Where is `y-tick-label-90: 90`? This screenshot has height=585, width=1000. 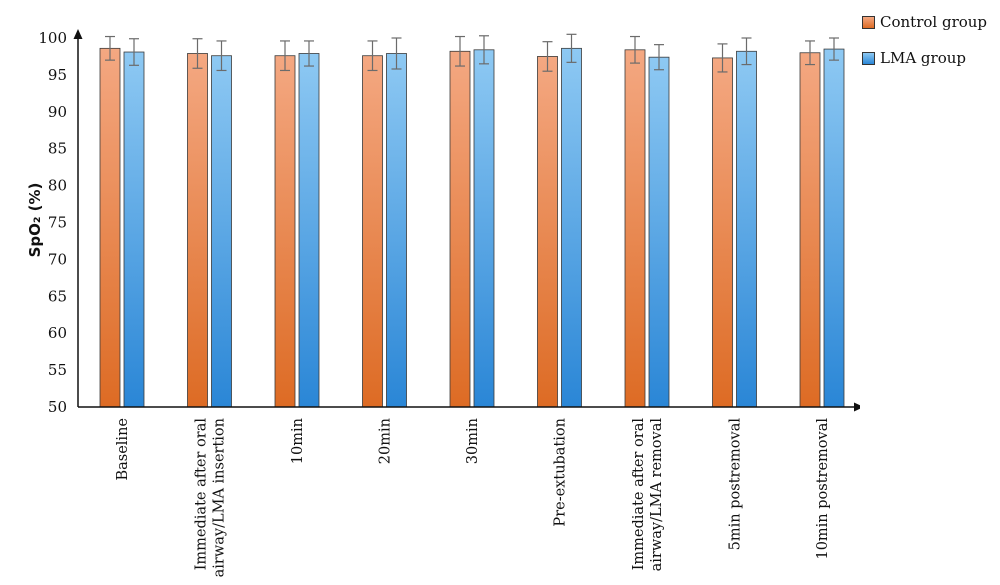 y-tick-label-90: 90 is located at coordinates (57, 112).